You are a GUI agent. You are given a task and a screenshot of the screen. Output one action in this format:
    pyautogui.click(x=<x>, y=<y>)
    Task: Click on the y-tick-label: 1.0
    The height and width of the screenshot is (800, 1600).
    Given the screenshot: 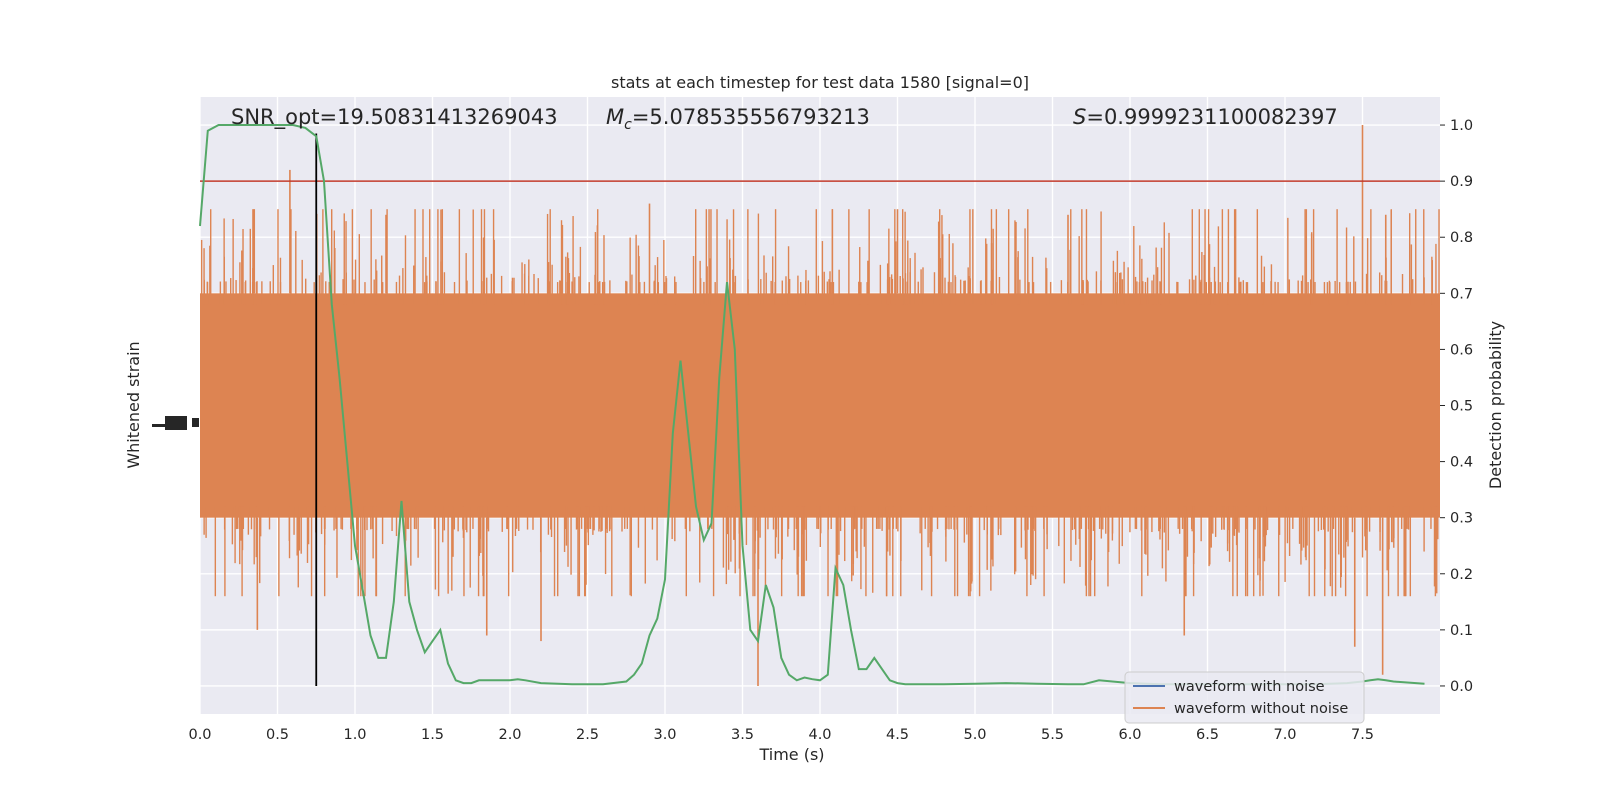 What is the action you would take?
    pyautogui.click(x=1461, y=126)
    